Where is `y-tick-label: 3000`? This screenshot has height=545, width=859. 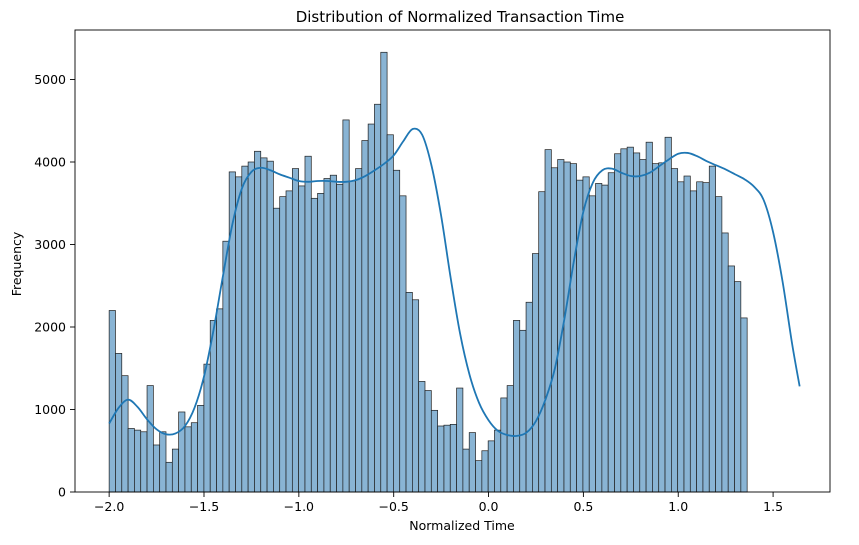
y-tick-label: 3000 is located at coordinates (50, 244).